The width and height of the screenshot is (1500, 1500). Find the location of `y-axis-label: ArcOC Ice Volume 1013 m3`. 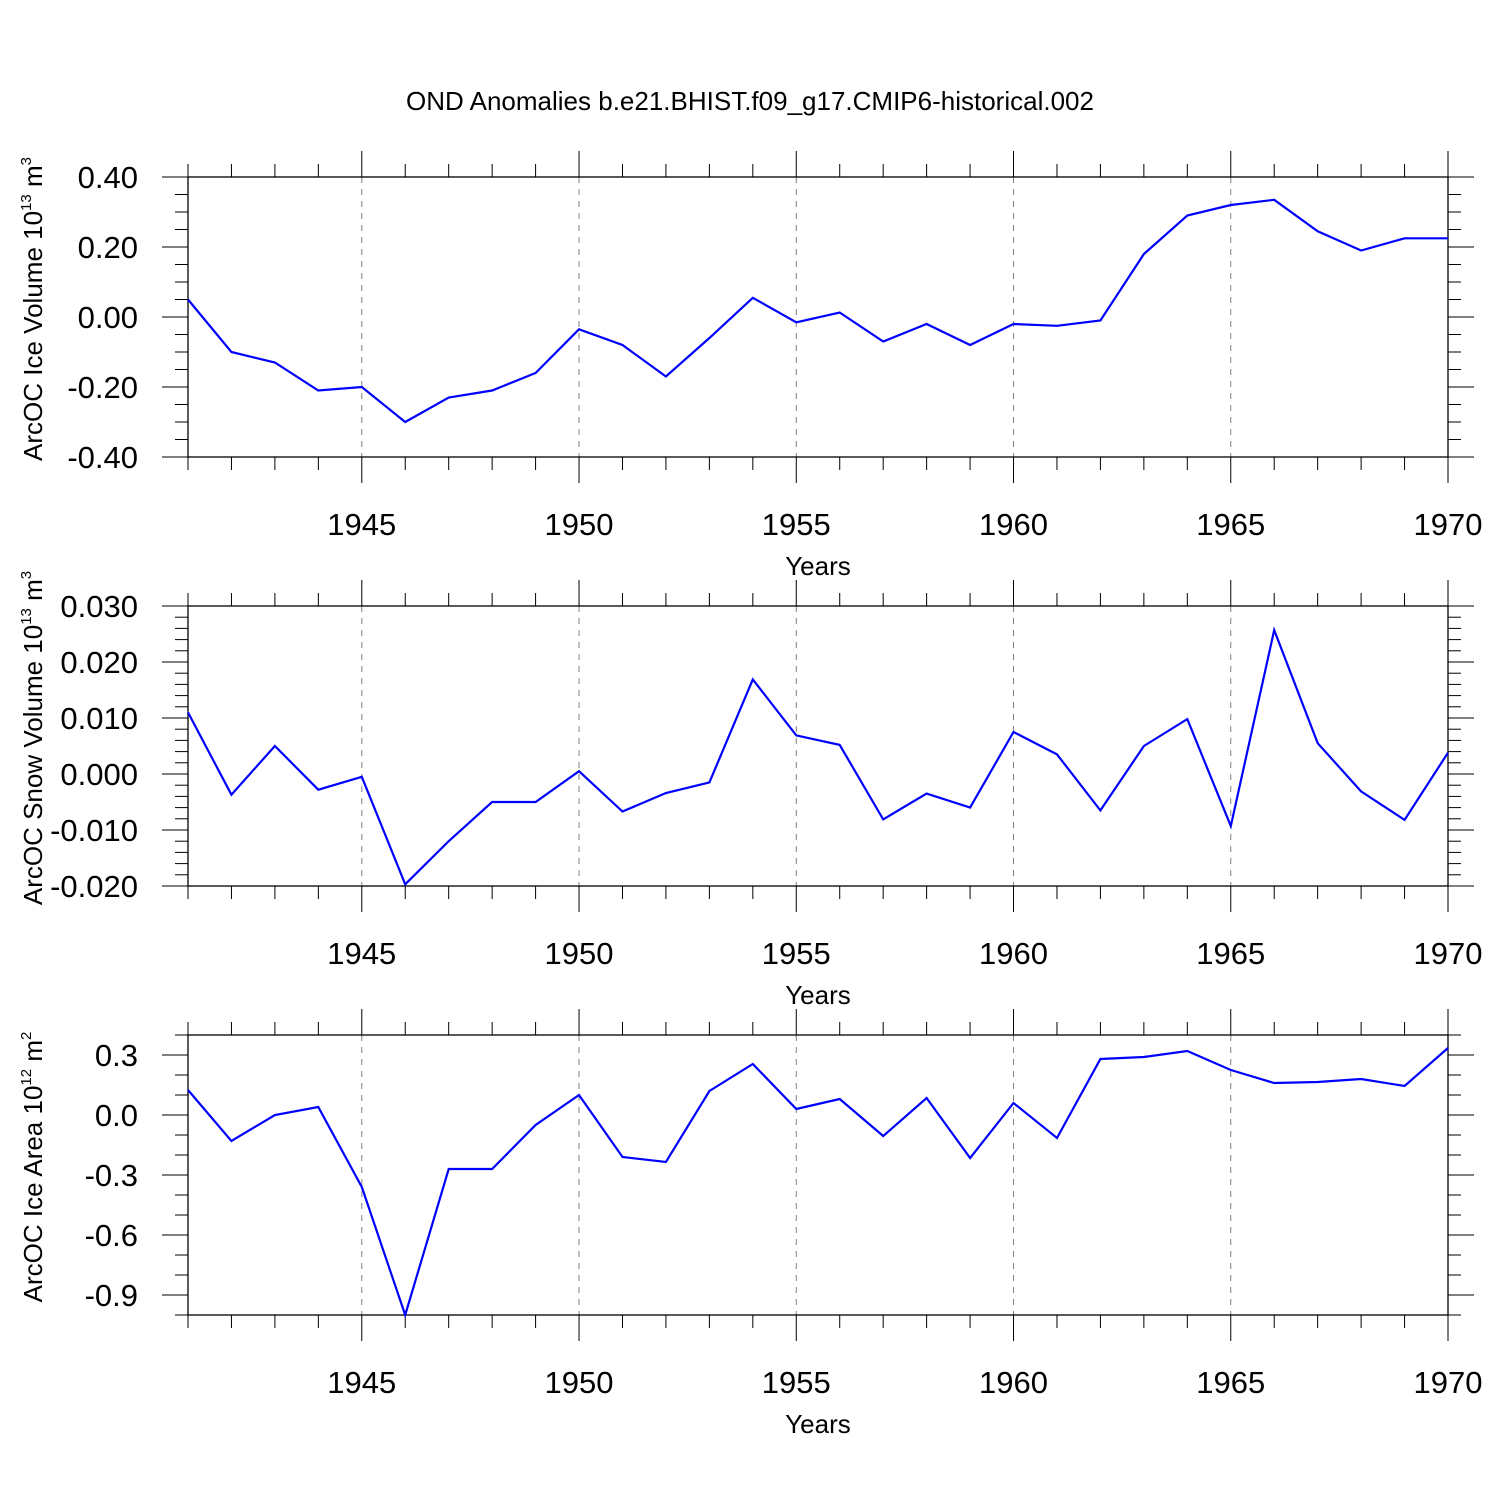

y-axis-label: ArcOC Ice Volume 1013 m3 is located at coordinates (33, 309).